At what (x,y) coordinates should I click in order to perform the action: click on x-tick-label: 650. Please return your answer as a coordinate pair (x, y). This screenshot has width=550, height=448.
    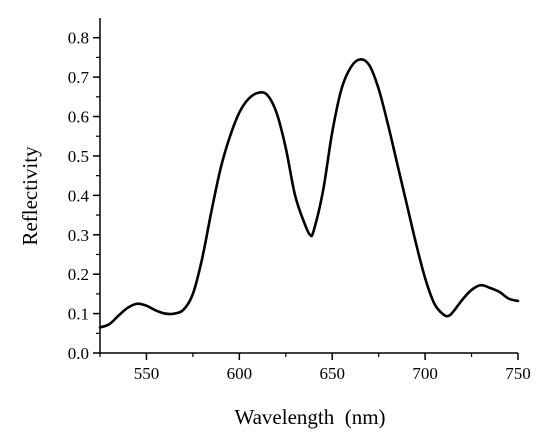
    Looking at the image, I should click on (332, 373).